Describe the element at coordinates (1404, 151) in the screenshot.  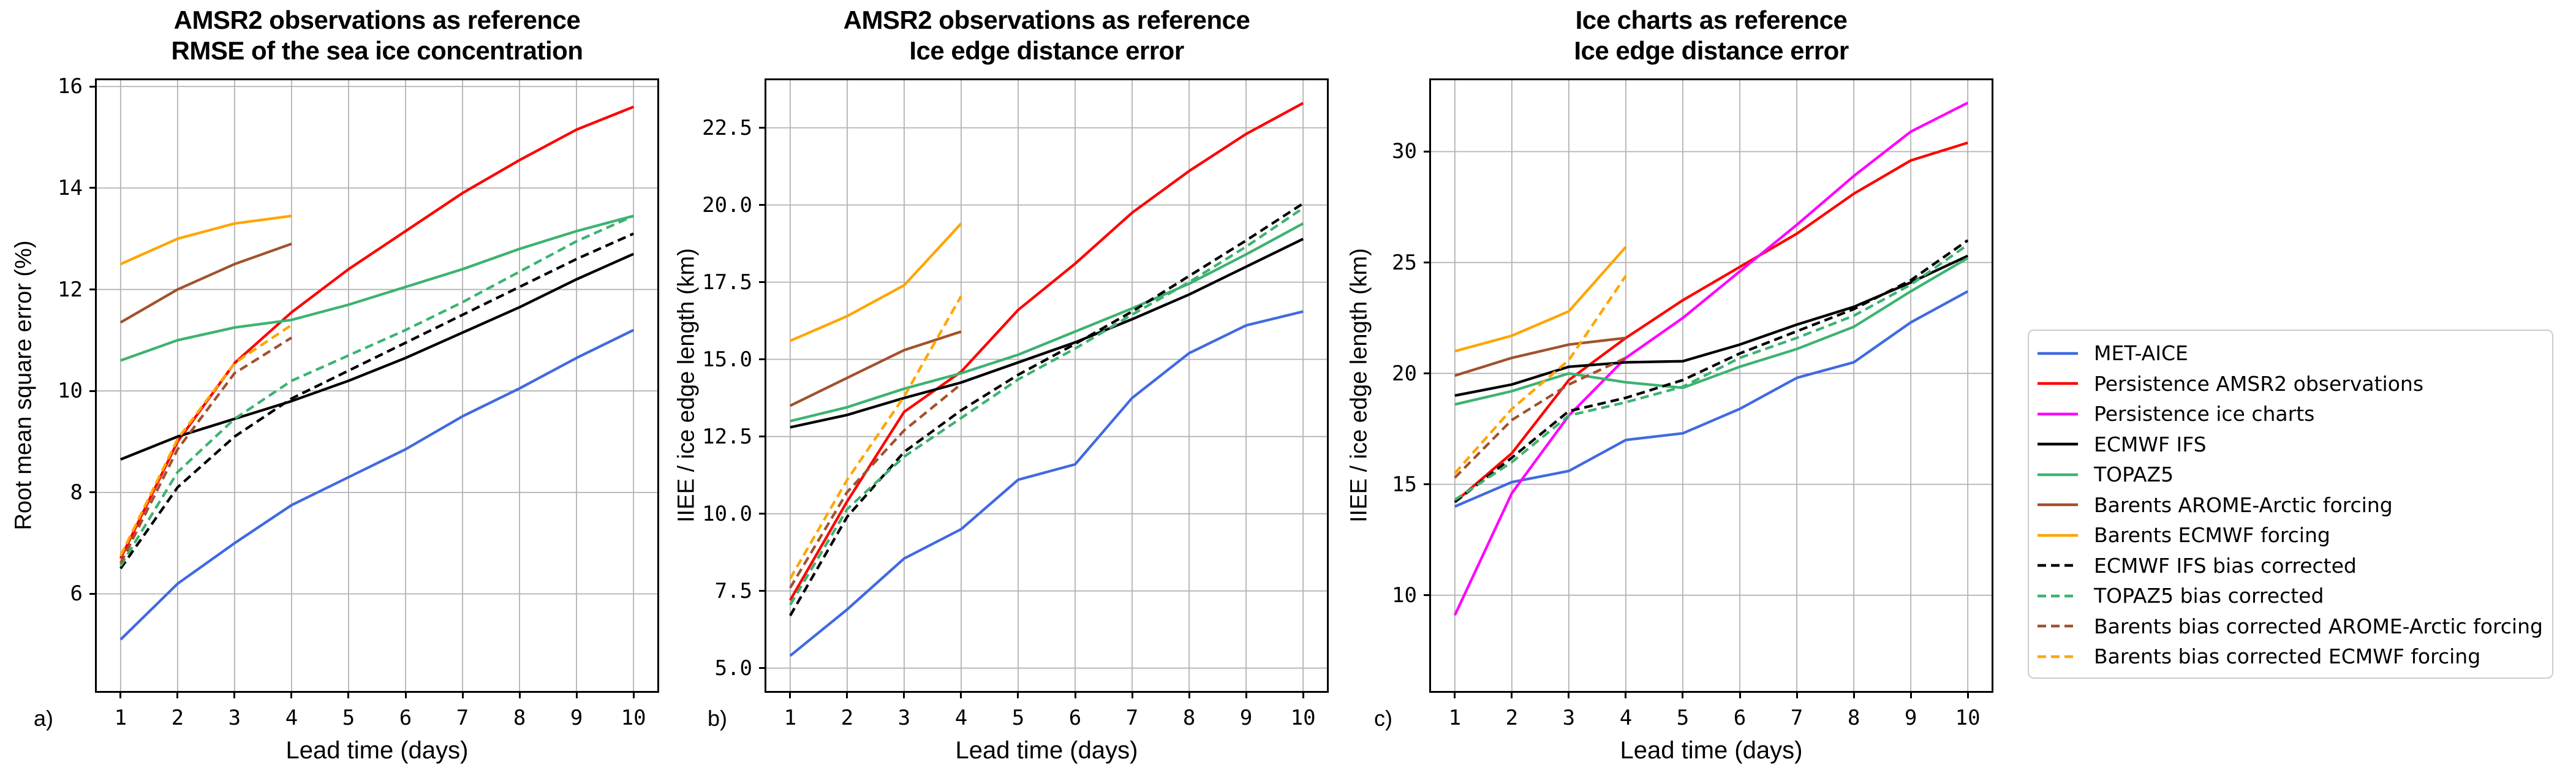
I see `y-tick-label: 30` at that location.